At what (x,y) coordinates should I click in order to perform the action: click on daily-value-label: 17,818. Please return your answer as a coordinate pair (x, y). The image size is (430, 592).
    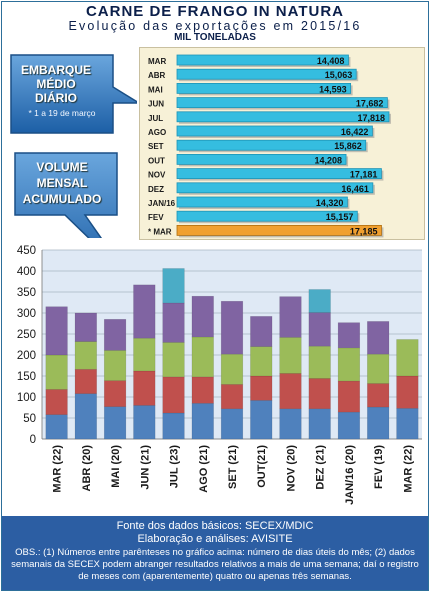
    Looking at the image, I should click on (371, 118).